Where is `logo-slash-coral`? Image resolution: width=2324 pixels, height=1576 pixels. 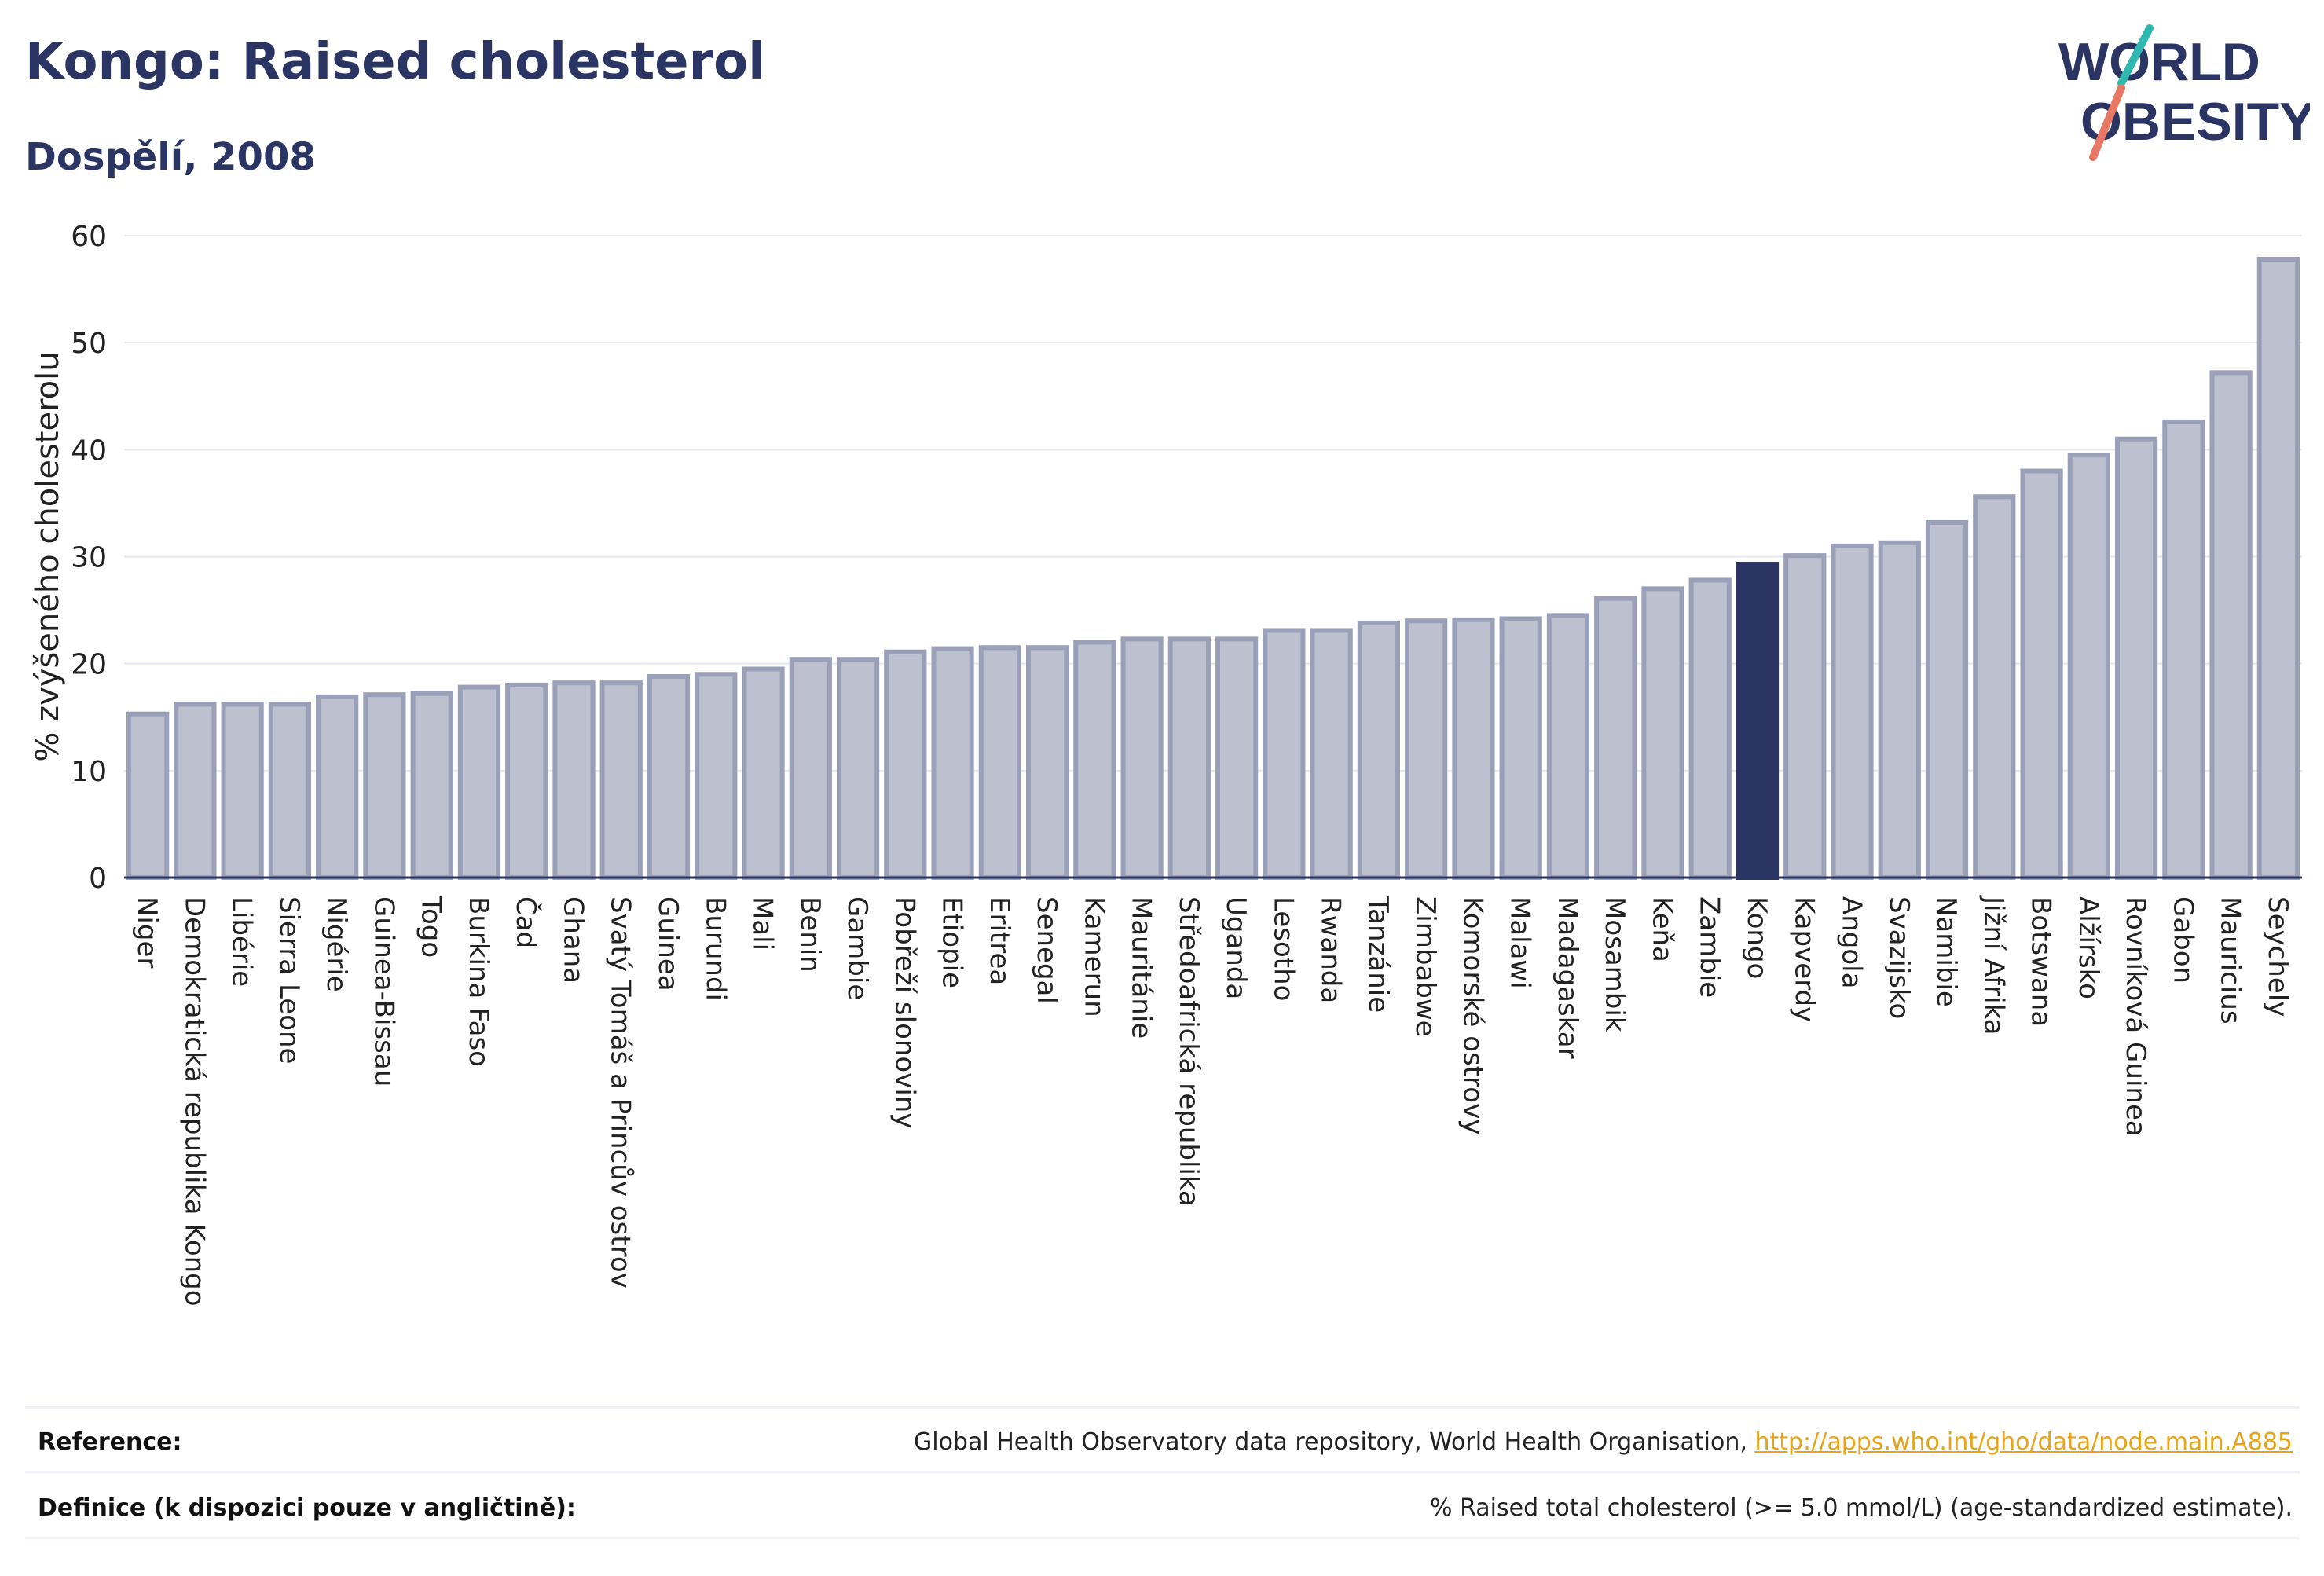 logo-slash-coral is located at coordinates (2107, 122).